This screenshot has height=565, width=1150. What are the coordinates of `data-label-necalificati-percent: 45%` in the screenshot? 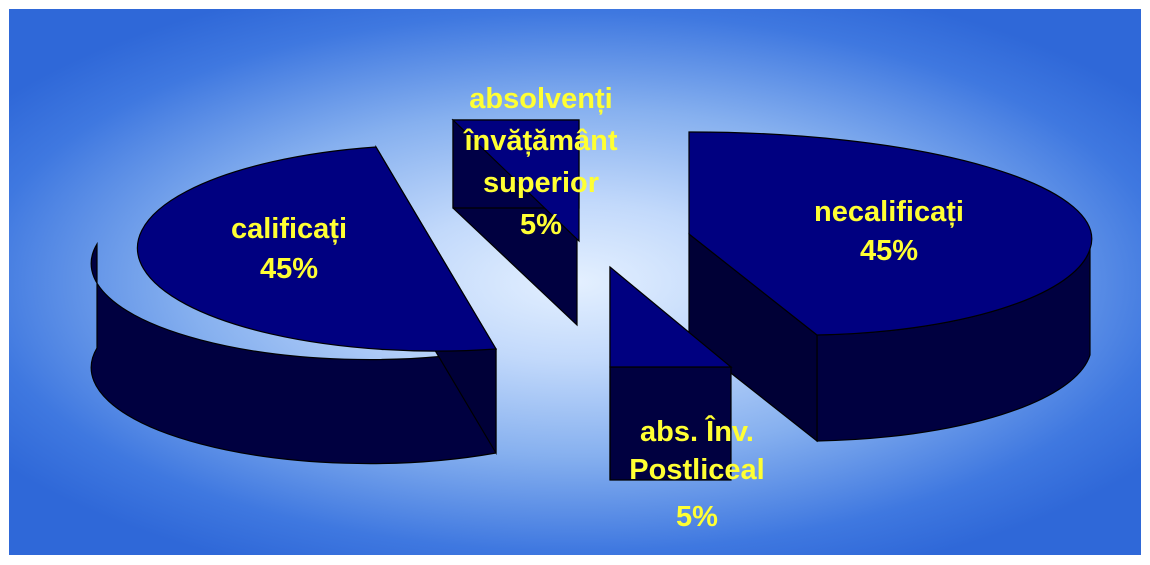 It's located at (889, 251).